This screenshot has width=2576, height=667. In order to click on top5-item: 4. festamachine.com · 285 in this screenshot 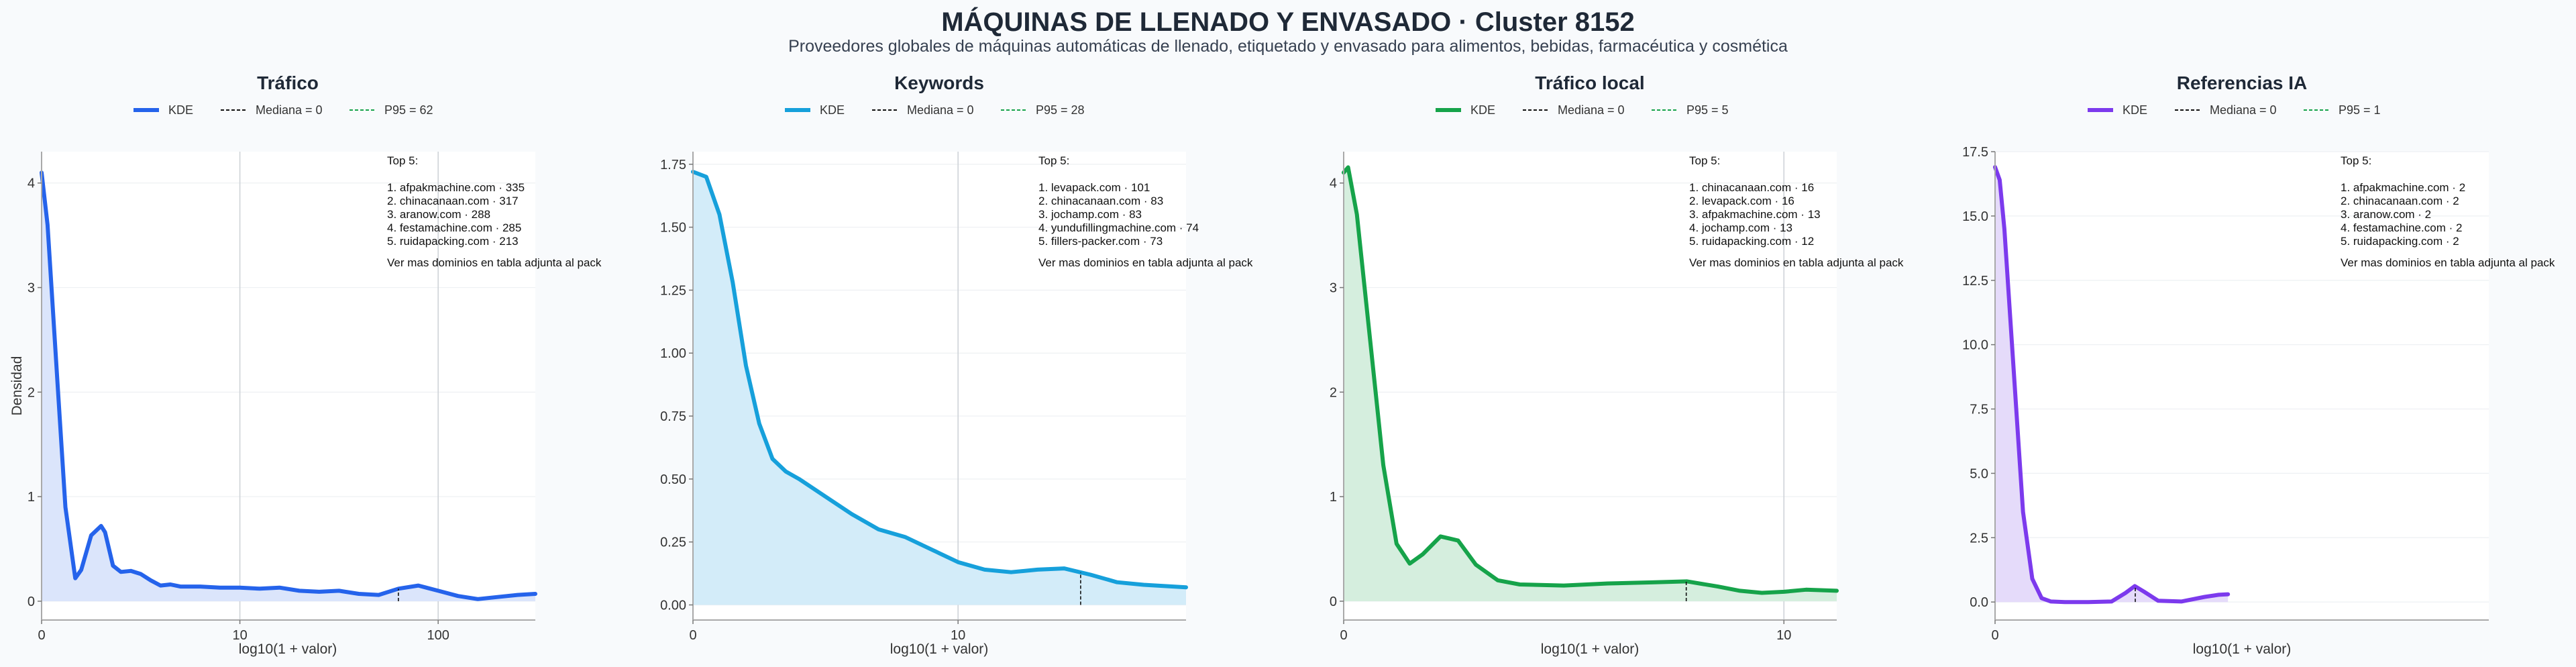, I will do `click(454, 227)`.